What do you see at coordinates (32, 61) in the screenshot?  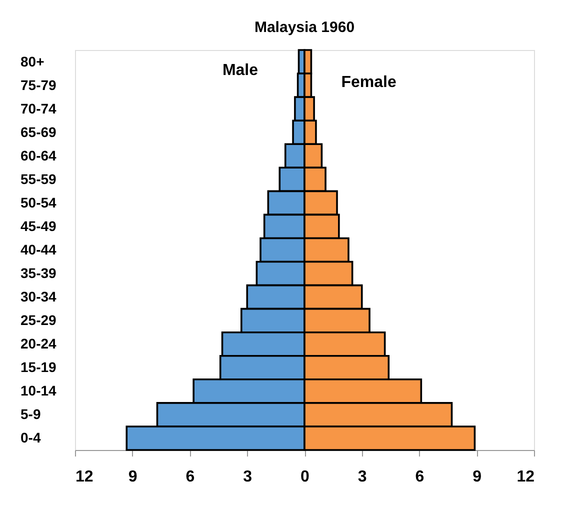 I see `y-tick-label: 80+` at bounding box center [32, 61].